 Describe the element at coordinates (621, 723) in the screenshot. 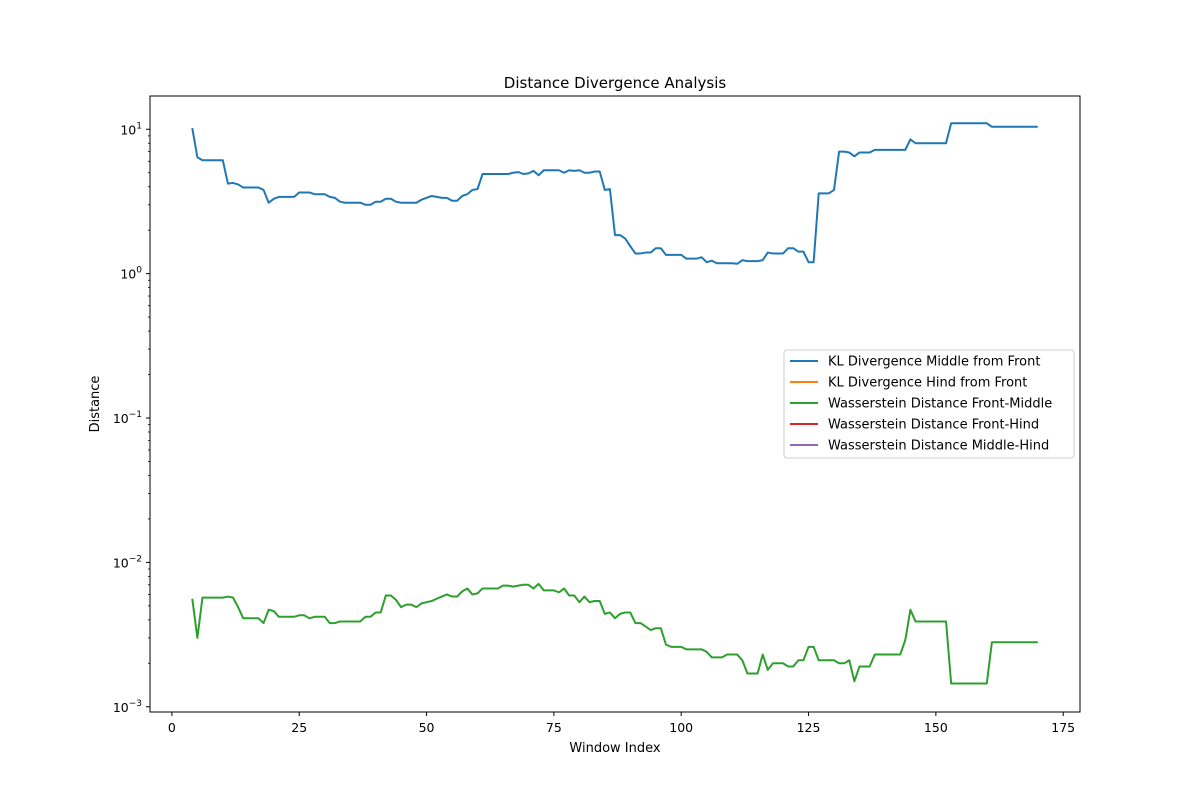

I see `x-axis: 0 25 50 75 100 125 150 175` at that location.